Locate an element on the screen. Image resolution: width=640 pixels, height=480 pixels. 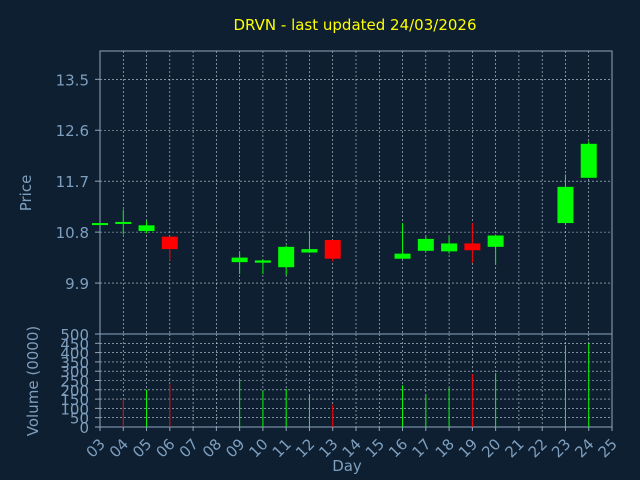
price-tick-label: 11.7 is located at coordinates (72, 182).